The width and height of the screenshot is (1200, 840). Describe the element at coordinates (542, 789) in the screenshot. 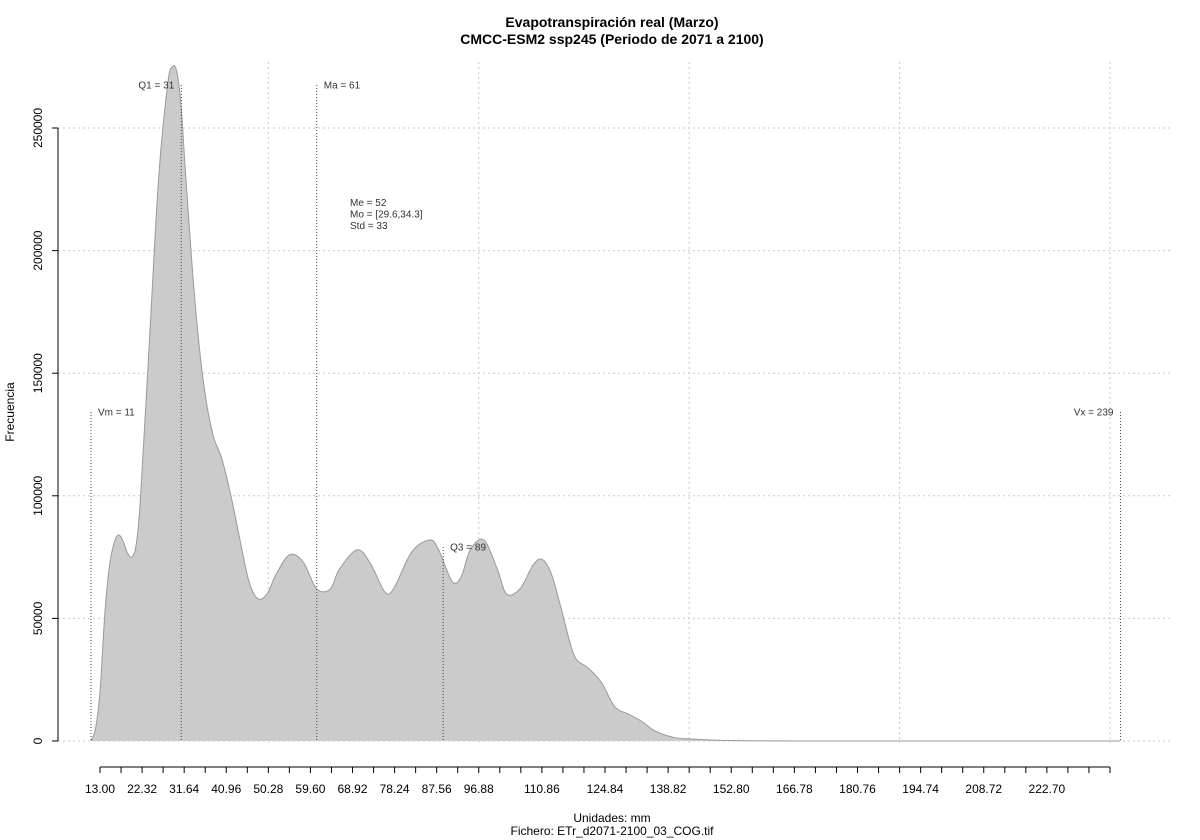

I see `x-tick-label-10: 110.86` at that location.